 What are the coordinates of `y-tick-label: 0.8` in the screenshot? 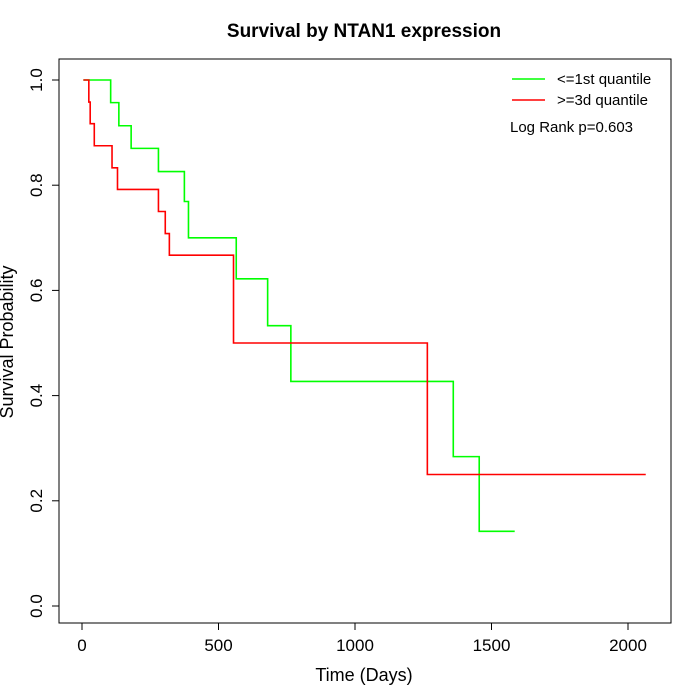 It's located at (36, 185).